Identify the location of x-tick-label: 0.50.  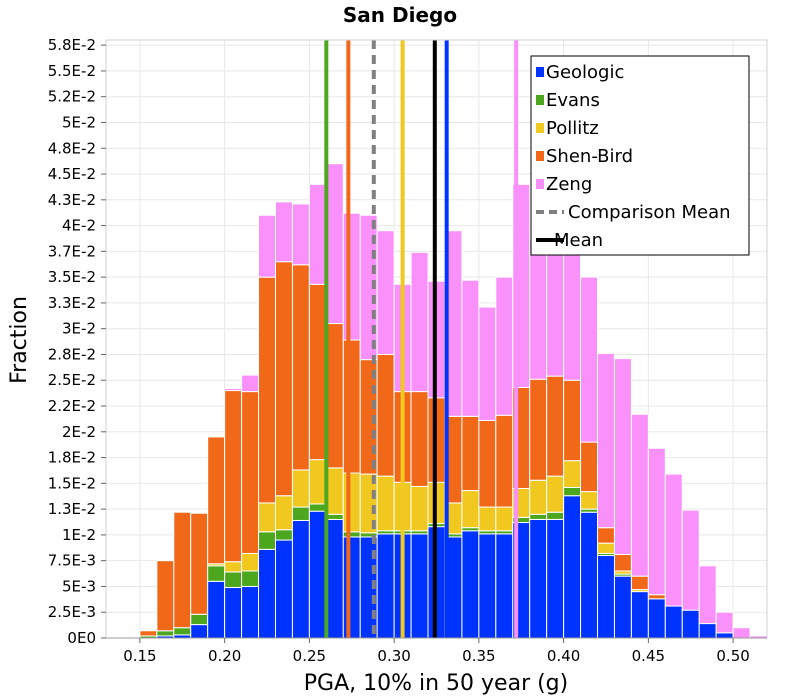
(732, 656).